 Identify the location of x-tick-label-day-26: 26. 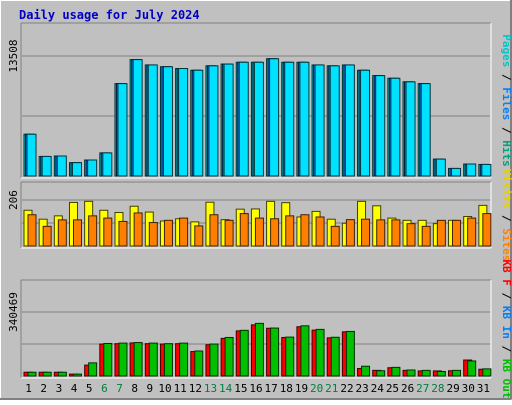
(407, 388).